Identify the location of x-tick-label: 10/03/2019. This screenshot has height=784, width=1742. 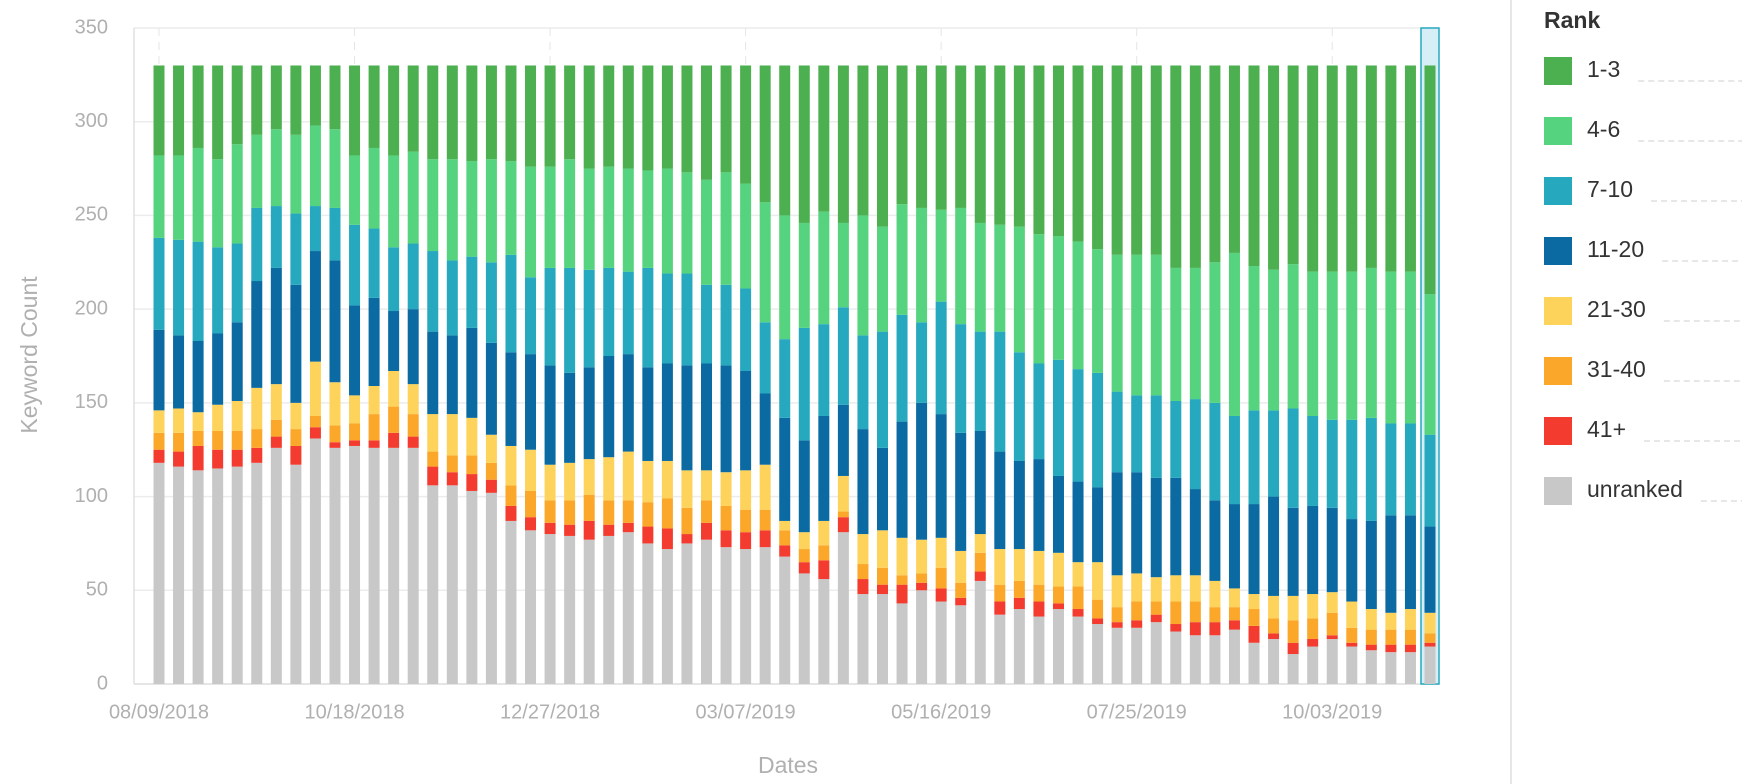
(1332, 712).